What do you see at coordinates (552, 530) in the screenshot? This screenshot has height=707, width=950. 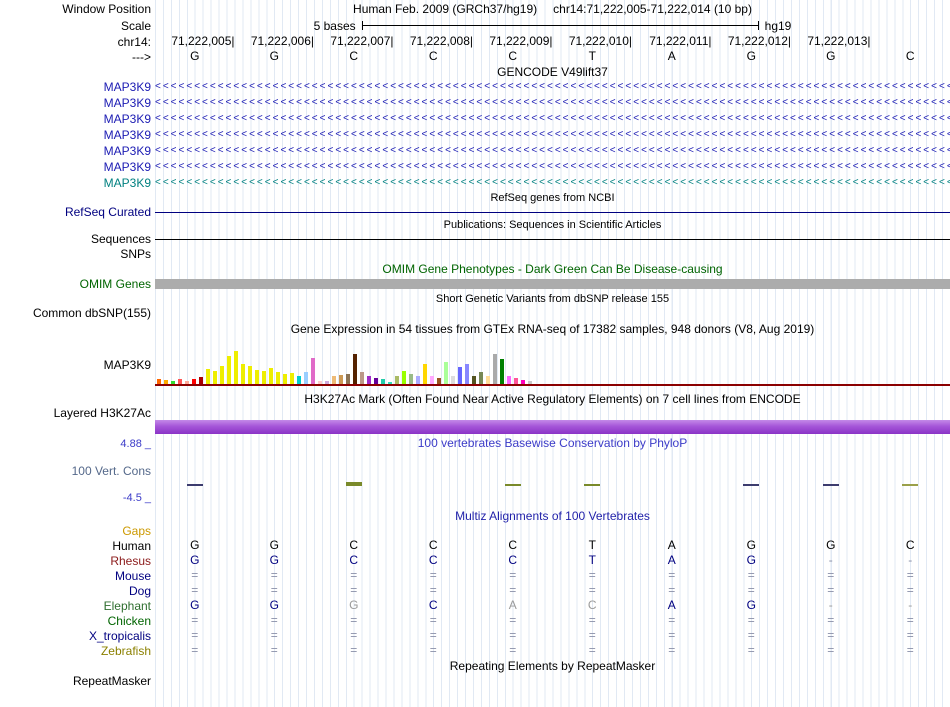 I see `multiz-species-track` at bounding box center [552, 530].